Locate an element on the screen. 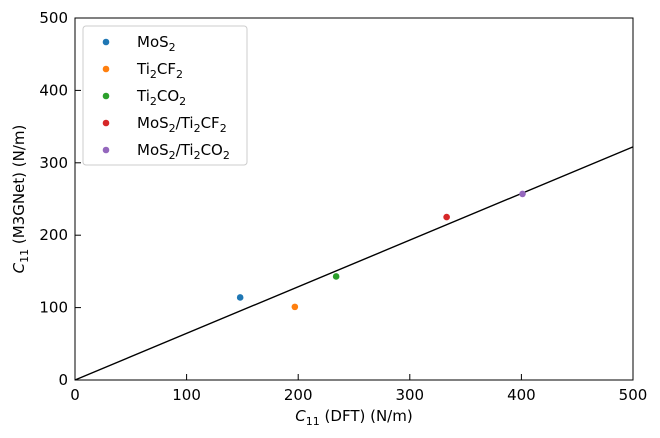 This screenshot has height=438, width=660. legend-label-4: MoS2/Ti2CO2 is located at coordinates (183, 151).